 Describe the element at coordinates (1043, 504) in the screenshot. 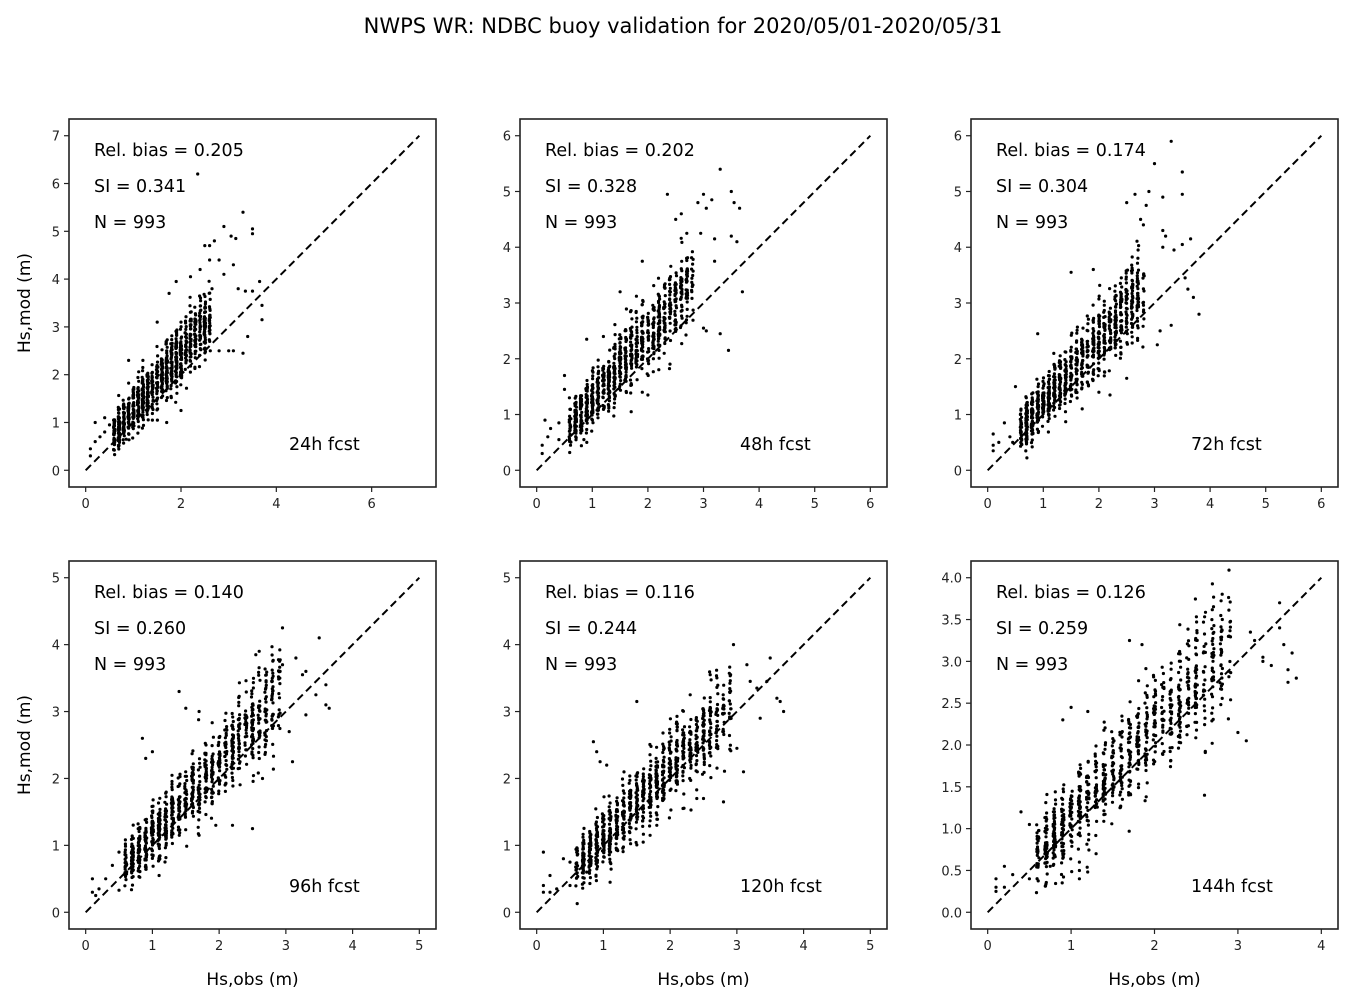

I see `x-tick-label: 1` at that location.